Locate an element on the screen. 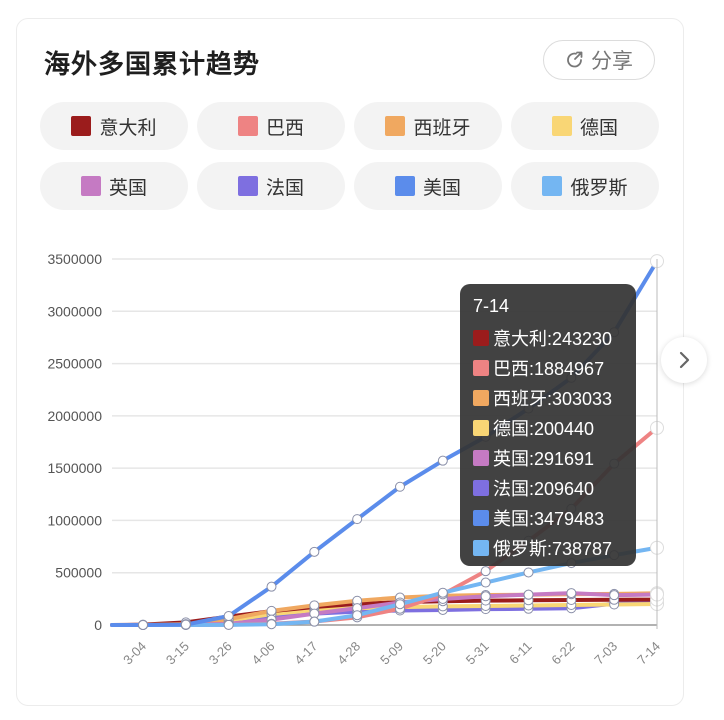 This screenshot has height=720, width=724. legend-item-usa: 美国 is located at coordinates (428, 186).